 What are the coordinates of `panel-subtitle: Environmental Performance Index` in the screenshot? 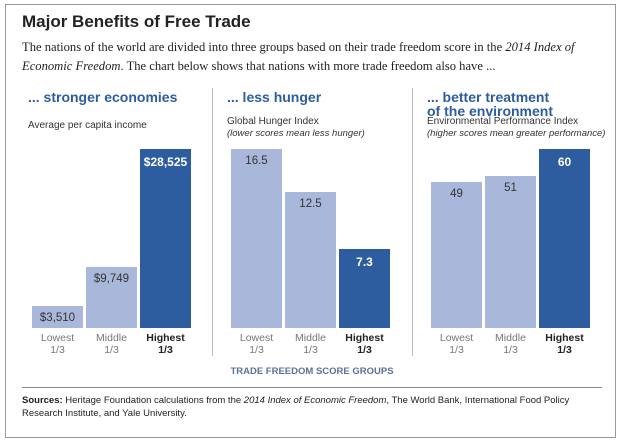 It's located at (503, 121).